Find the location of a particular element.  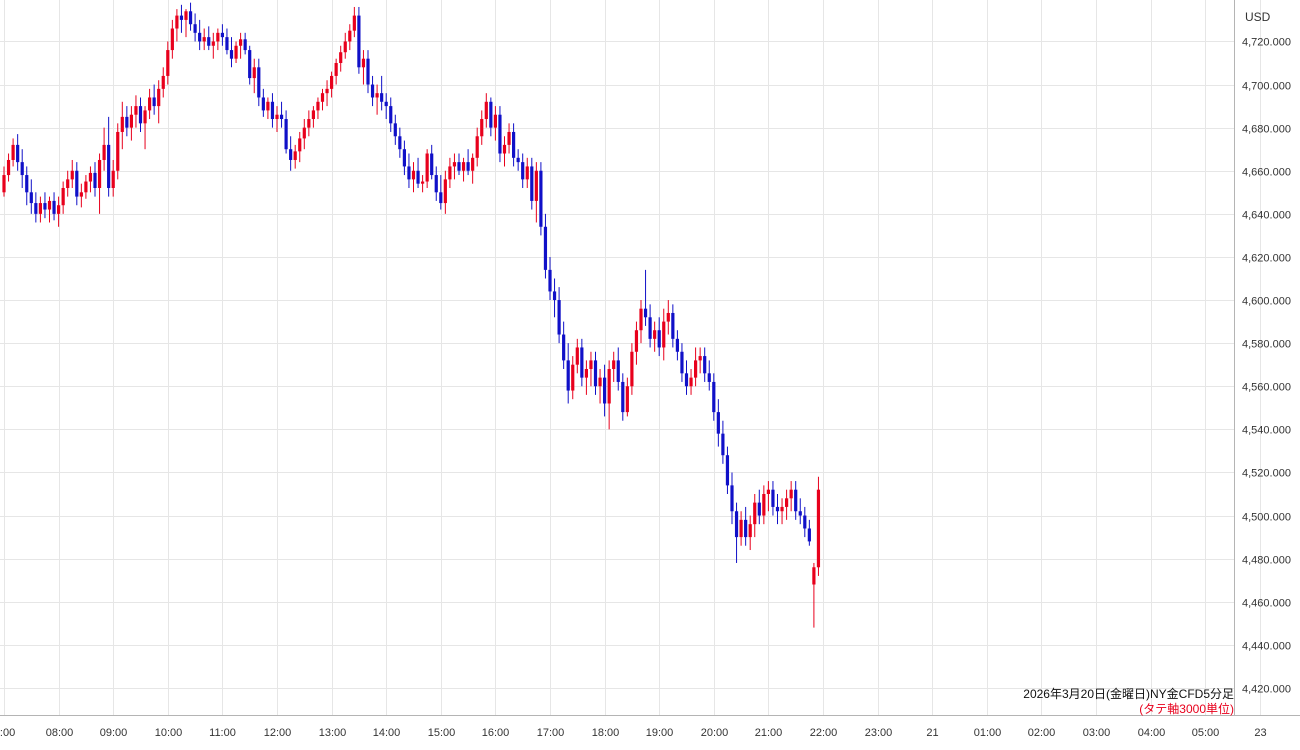

x-tick-label: 20:00 is located at coordinates (715, 733).